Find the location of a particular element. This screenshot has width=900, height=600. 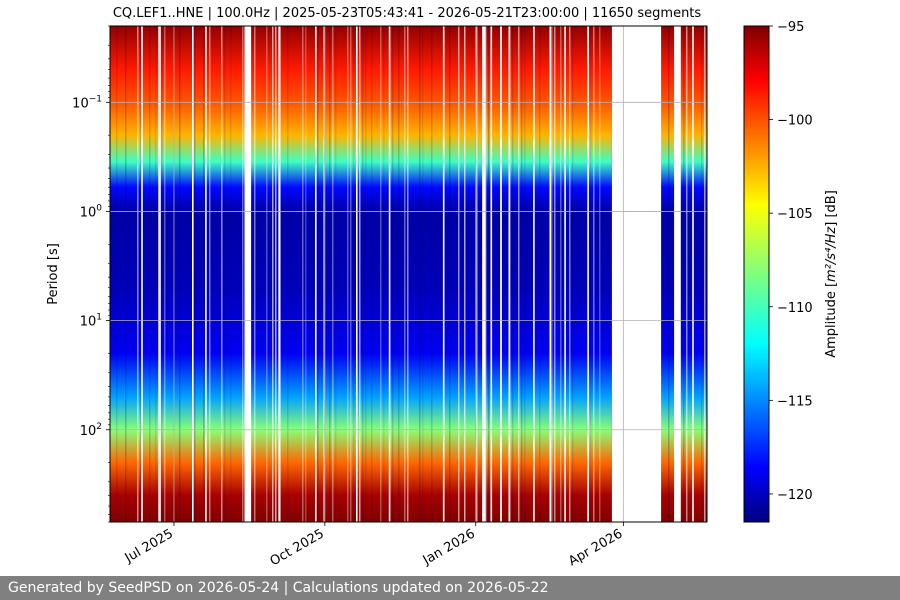

colorbar is located at coordinates (756, 274).